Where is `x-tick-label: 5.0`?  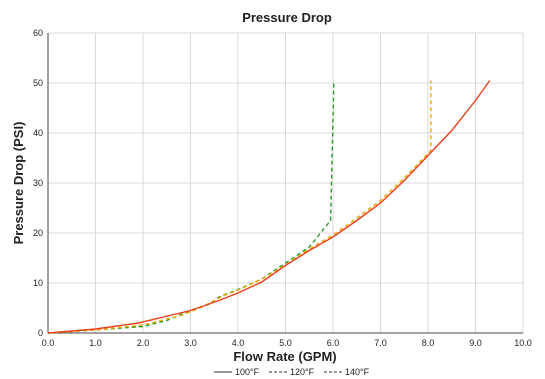
x-tick-label: 5.0 is located at coordinates (285, 343).